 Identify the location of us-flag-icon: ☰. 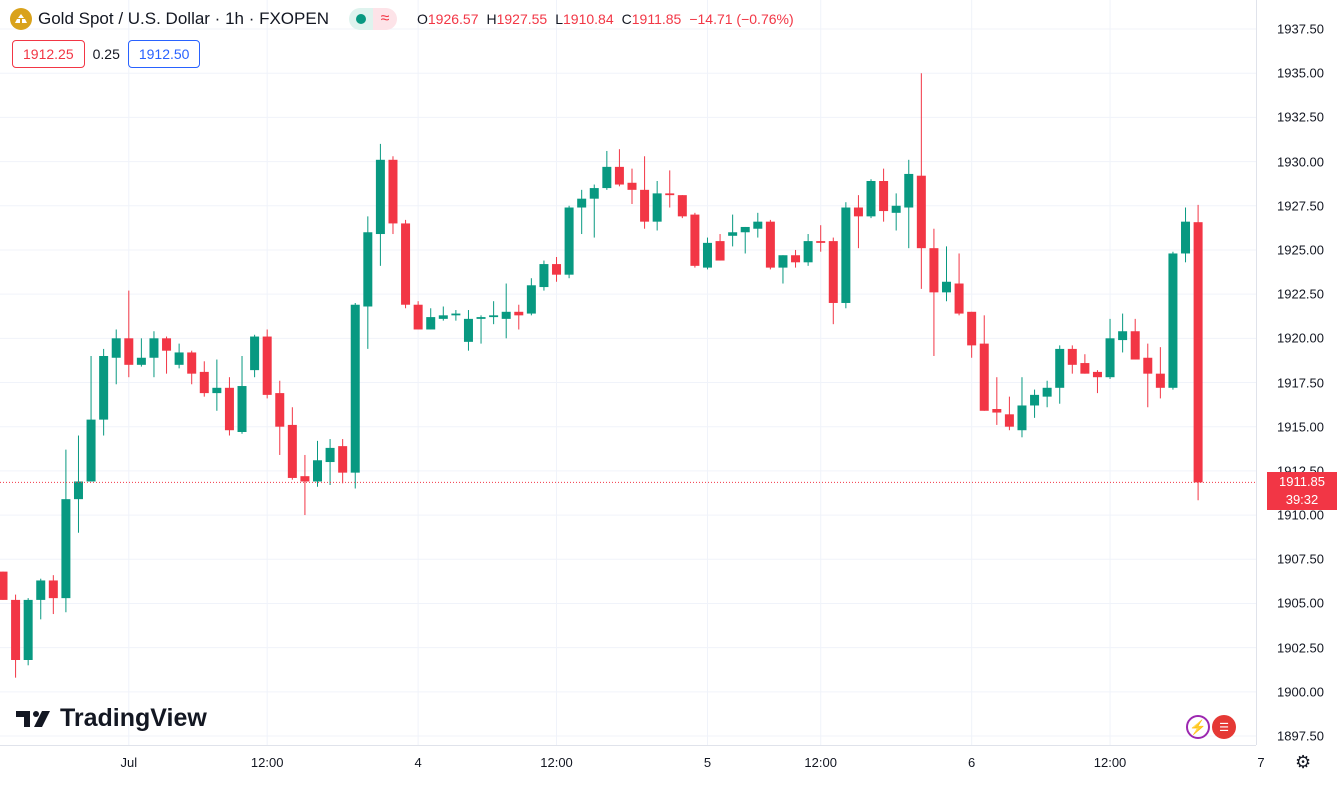
(1224, 727).